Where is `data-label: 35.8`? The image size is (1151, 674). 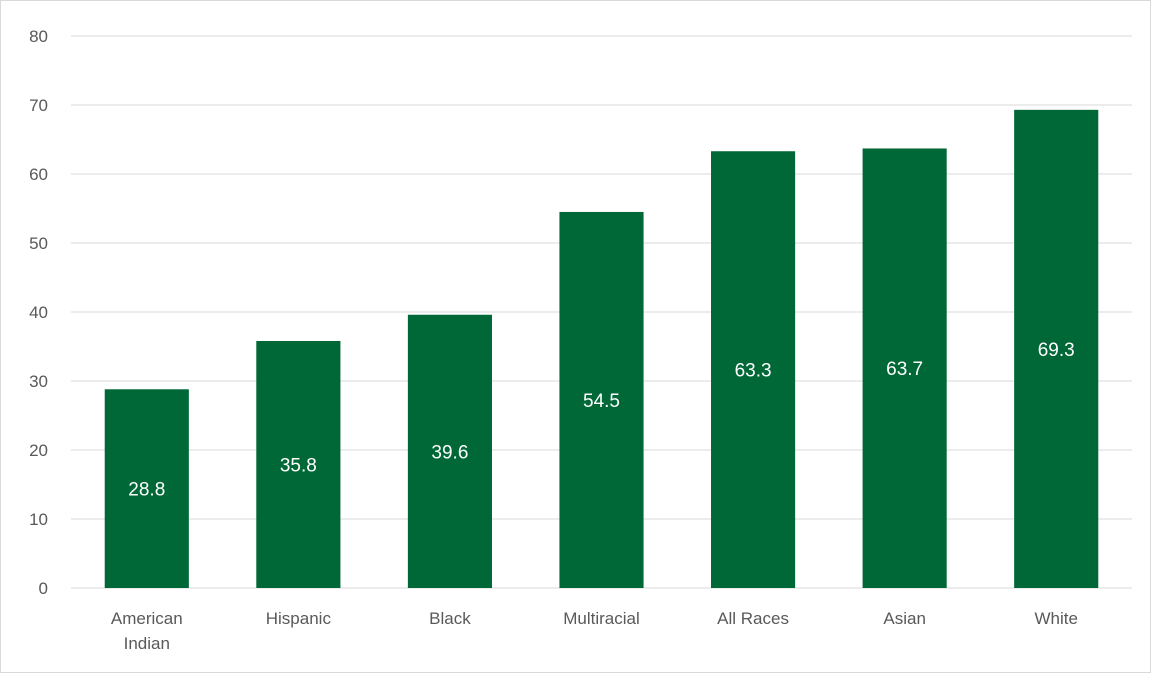
data-label: 35.8 is located at coordinates (298, 465).